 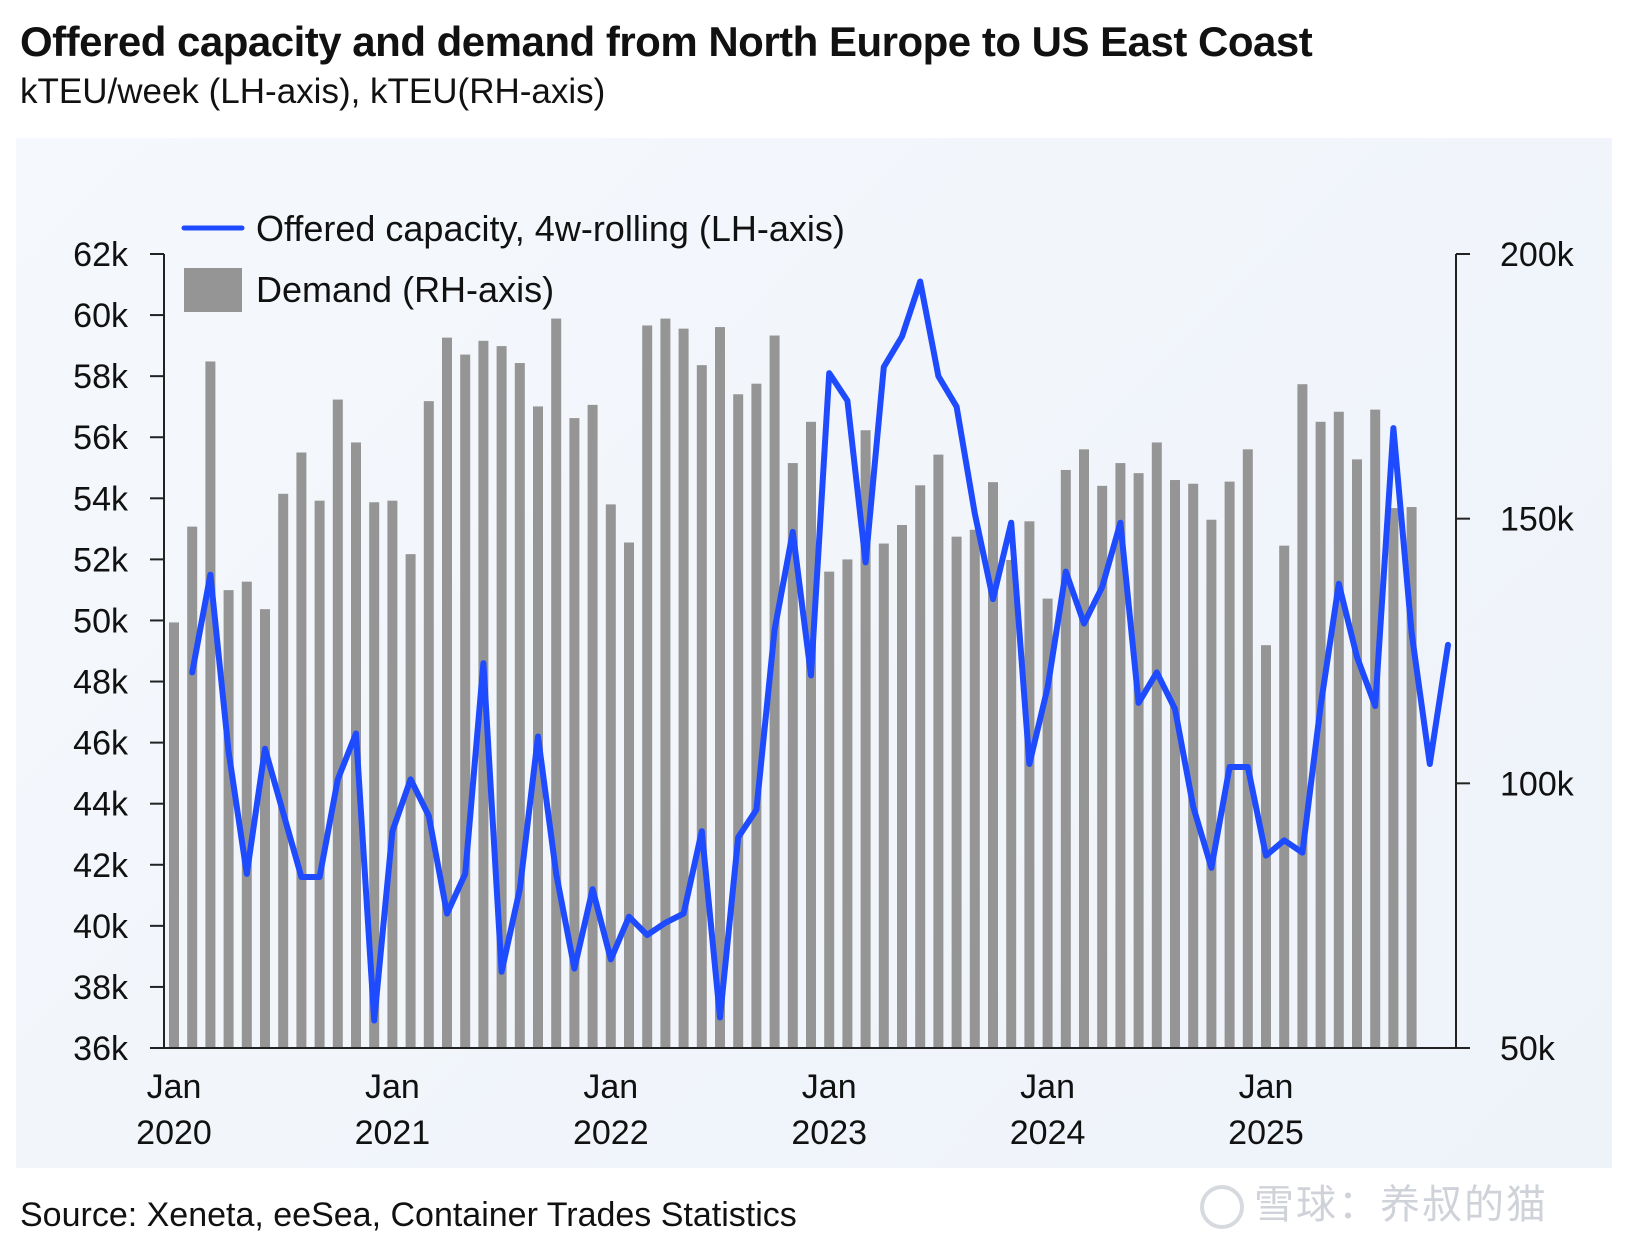 What do you see at coordinates (393, 1133) in the screenshot?
I see `x-axis-tick-label-year: 2021` at bounding box center [393, 1133].